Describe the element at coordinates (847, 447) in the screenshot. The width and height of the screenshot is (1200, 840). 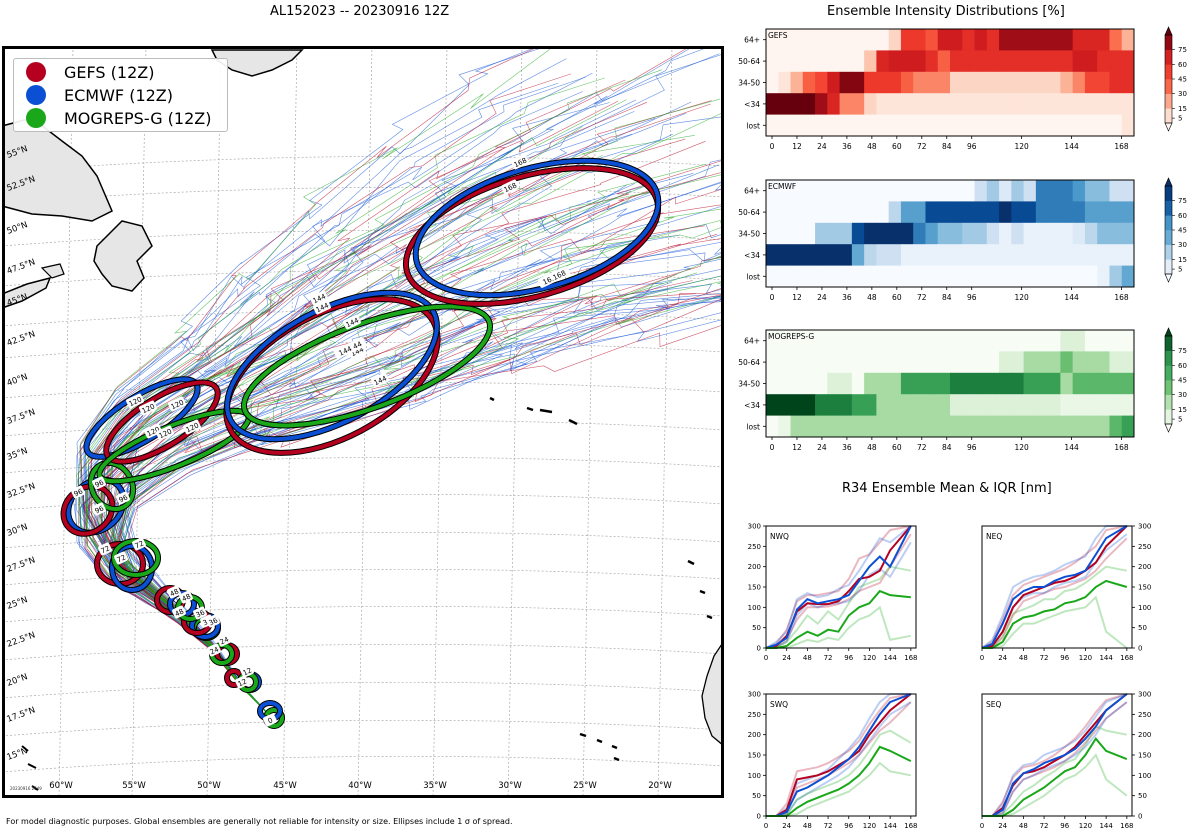
I see `x-tick-label: 36` at that location.